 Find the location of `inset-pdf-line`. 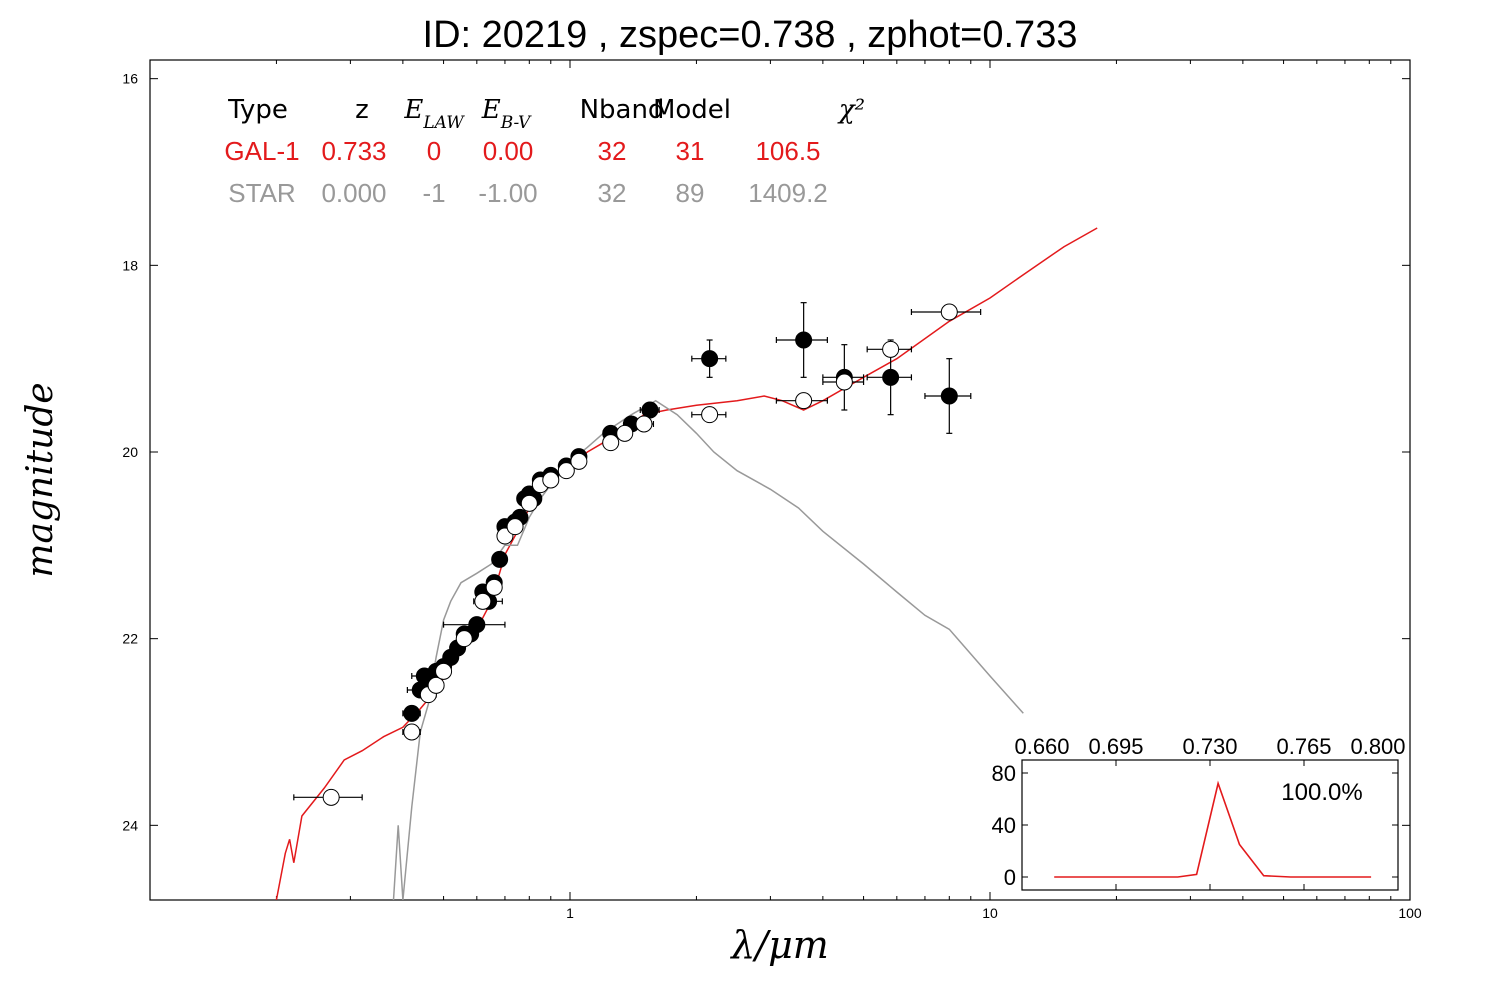

inset-pdf-line is located at coordinates (1213, 829).